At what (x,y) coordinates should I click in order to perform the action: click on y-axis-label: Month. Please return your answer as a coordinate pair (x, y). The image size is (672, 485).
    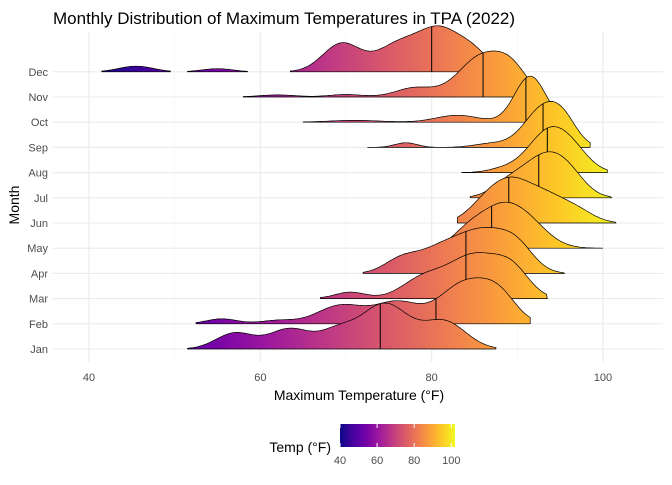
    Looking at the image, I should click on (14, 205).